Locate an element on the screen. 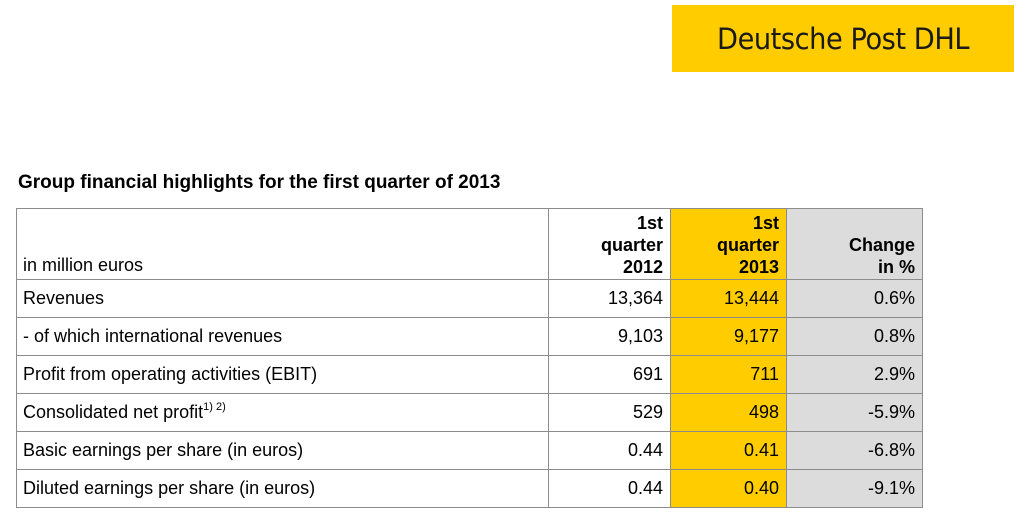 The width and height of the screenshot is (1024, 522). row-label-text: Diluted earnings per share (in euros) is located at coordinates (169, 488).